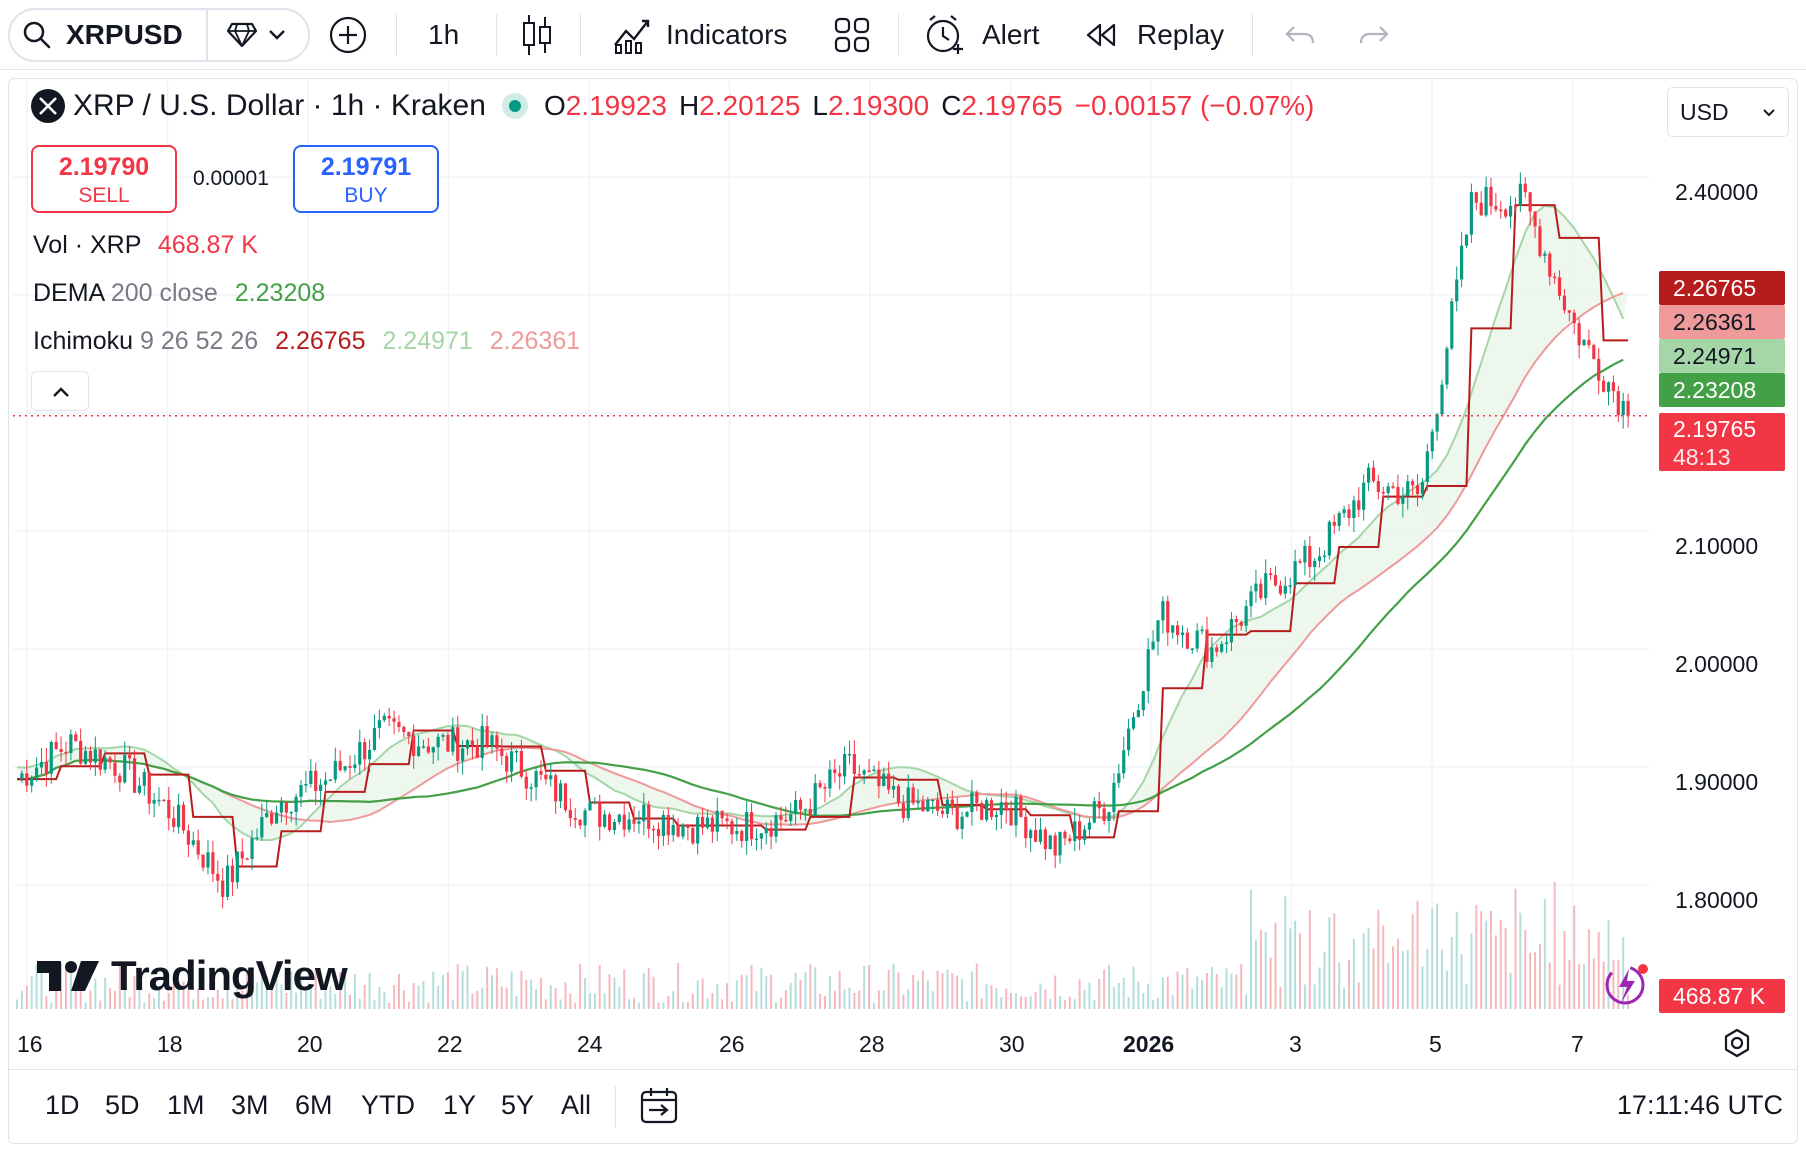  Describe the element at coordinates (104, 179) in the screenshot. I see `sell-button: 2.19790 SELL` at that location.